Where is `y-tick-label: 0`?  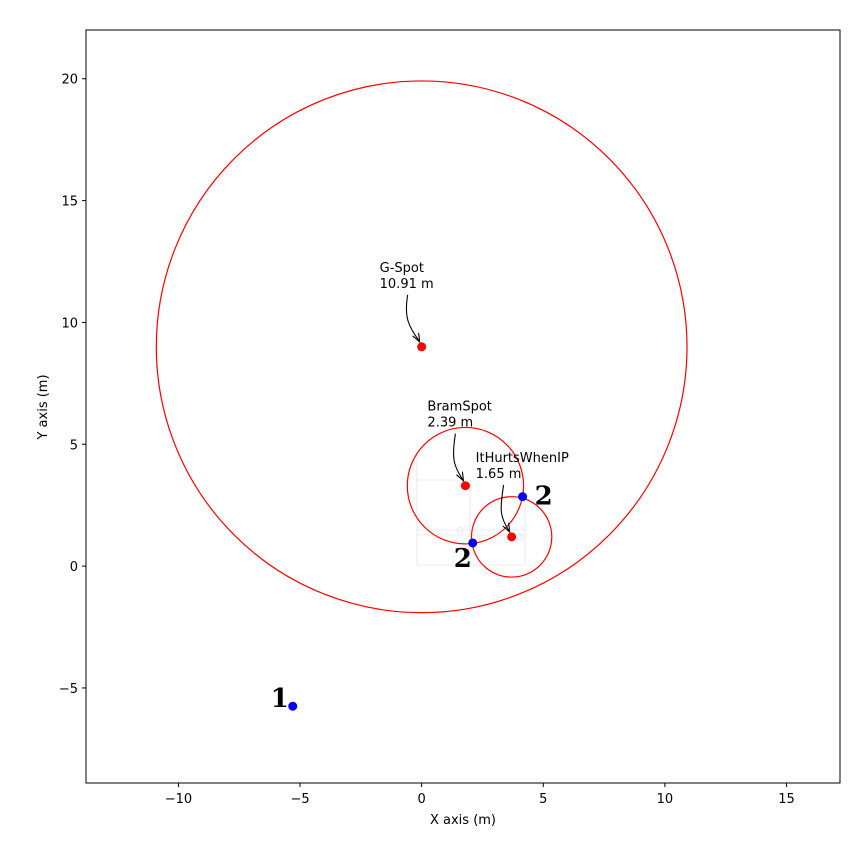
y-tick-label: 0 is located at coordinates (74, 567).